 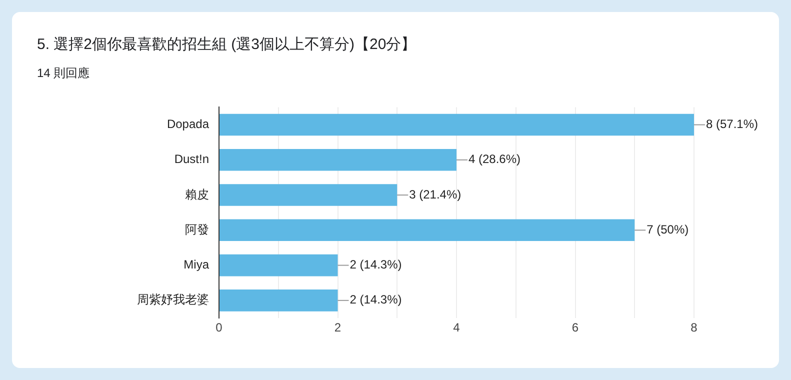 What do you see at coordinates (338, 327) in the screenshot?
I see `x-tick-label: 2` at bounding box center [338, 327].